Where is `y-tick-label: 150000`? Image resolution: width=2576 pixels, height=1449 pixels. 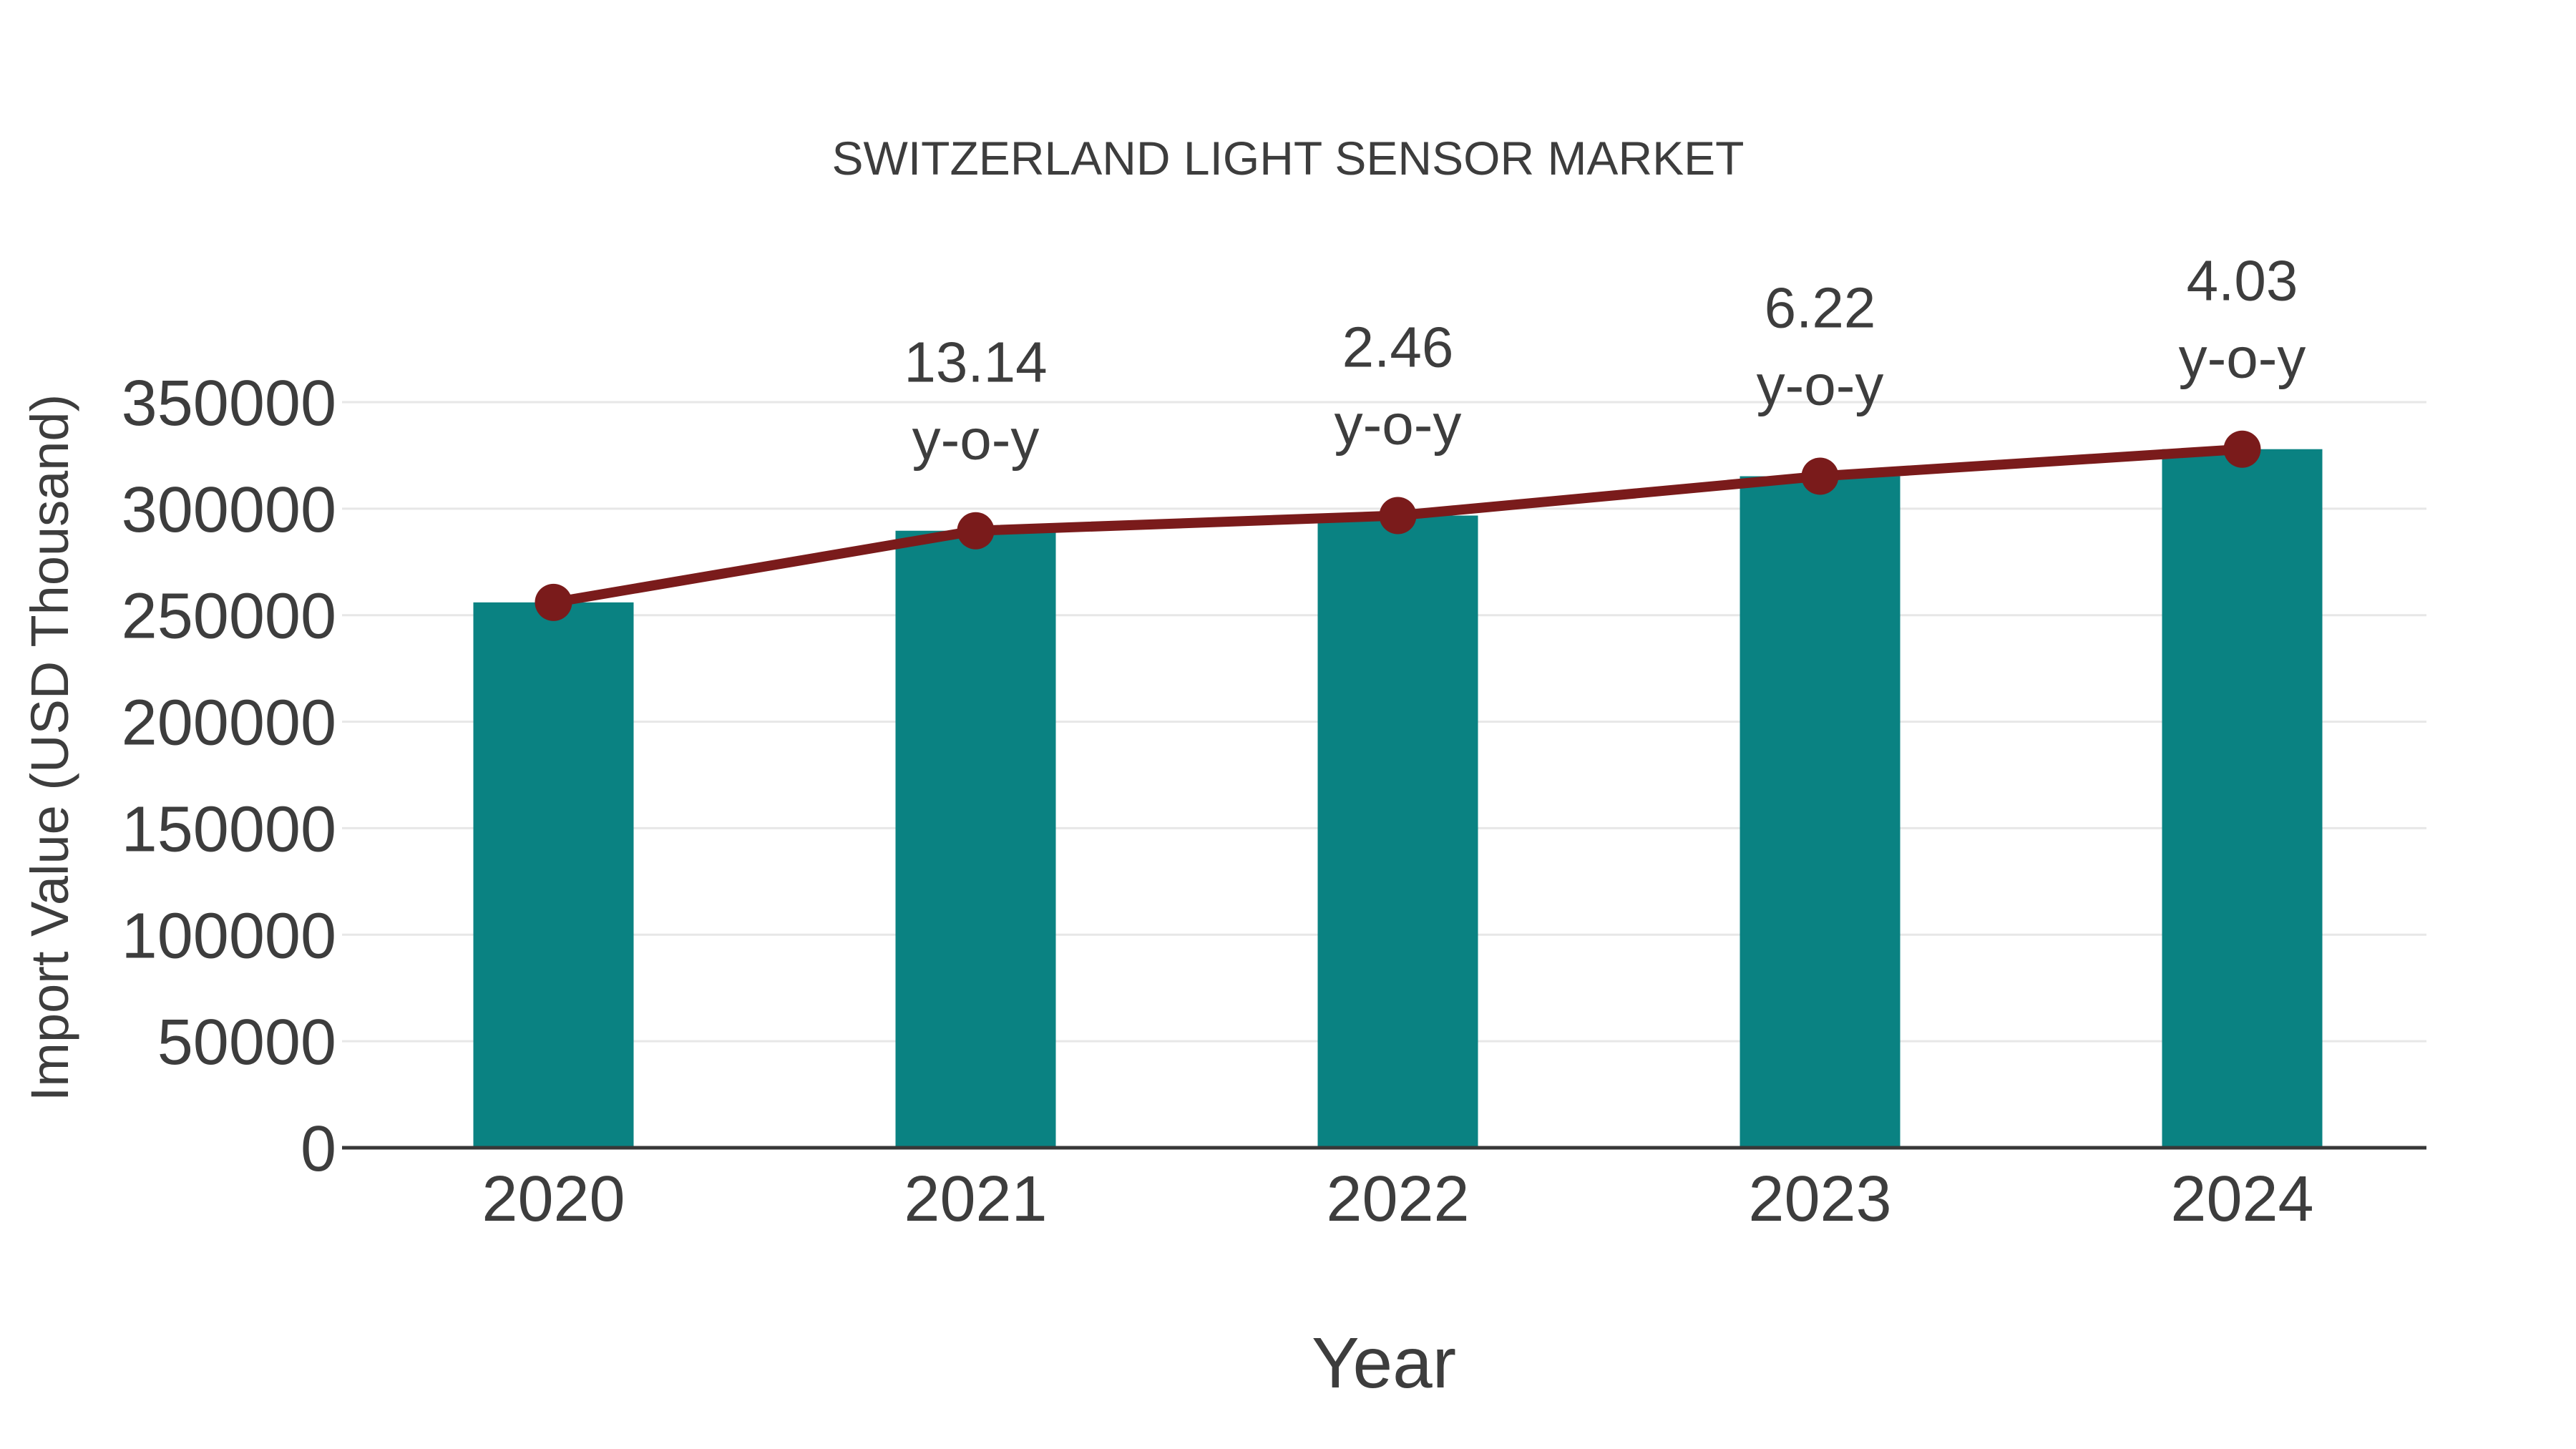
y-tick-label: 150000 is located at coordinates (229, 829).